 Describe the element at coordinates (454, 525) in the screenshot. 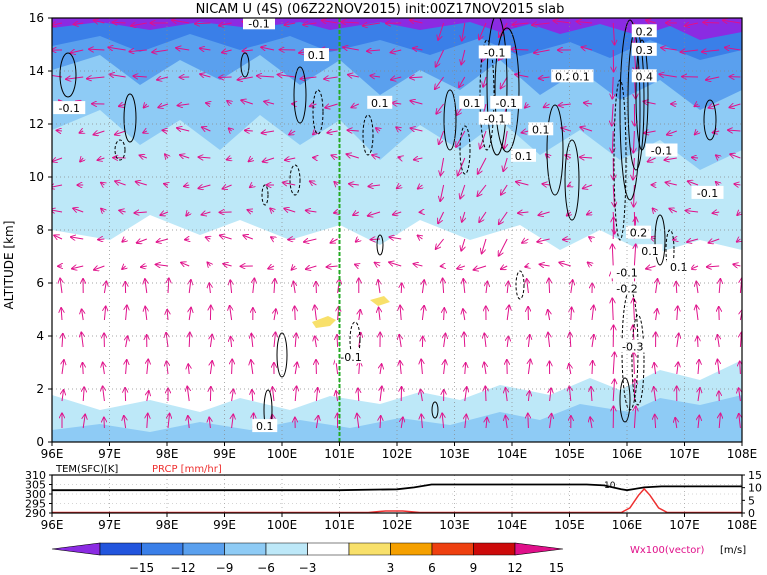

I see `sub-x-tick-label: 103E` at that location.